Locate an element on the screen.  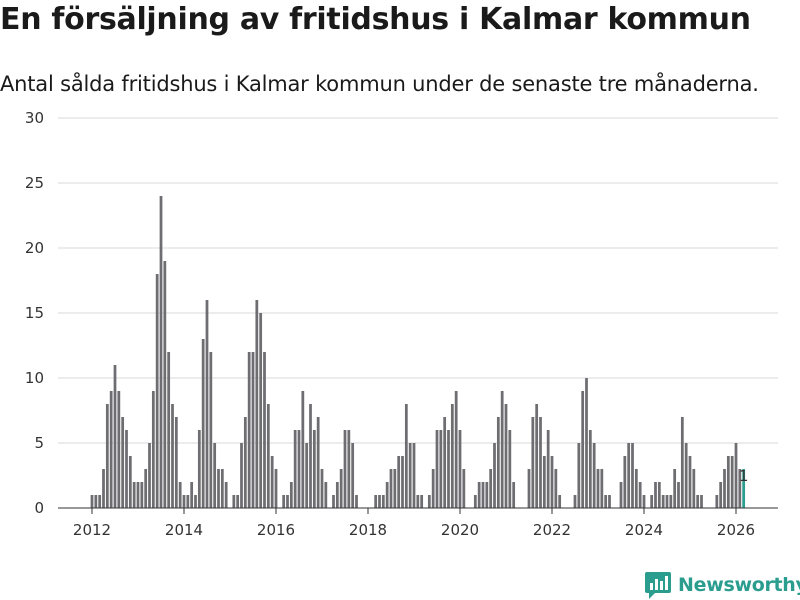
x-tick-label: 2024 is located at coordinates (644, 530).